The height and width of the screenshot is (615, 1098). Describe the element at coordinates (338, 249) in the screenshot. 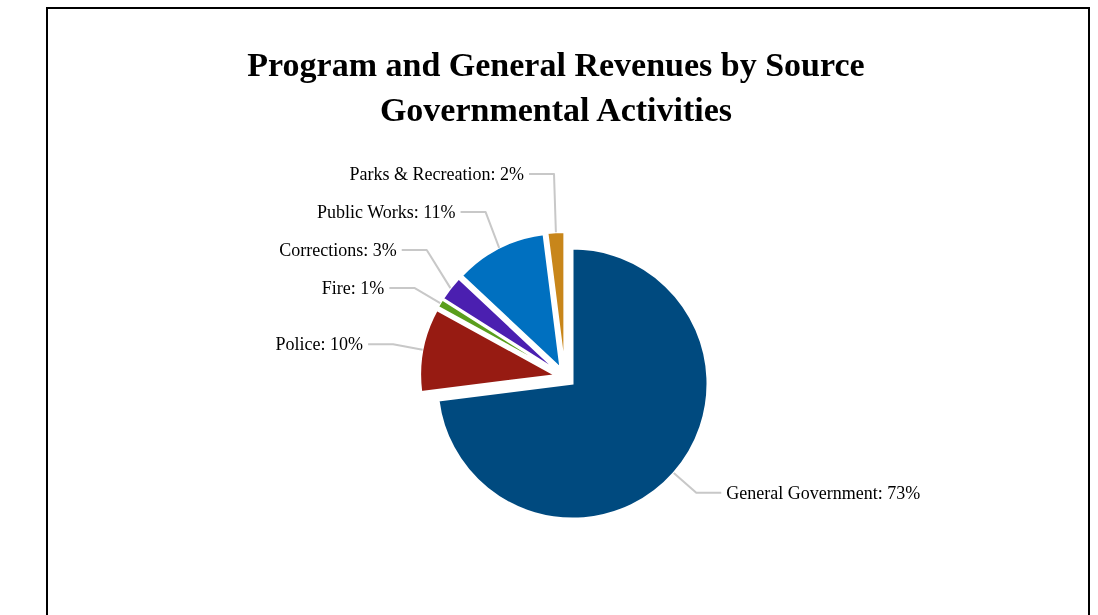

I see `slice-label: Corrections: 3%` at that location.